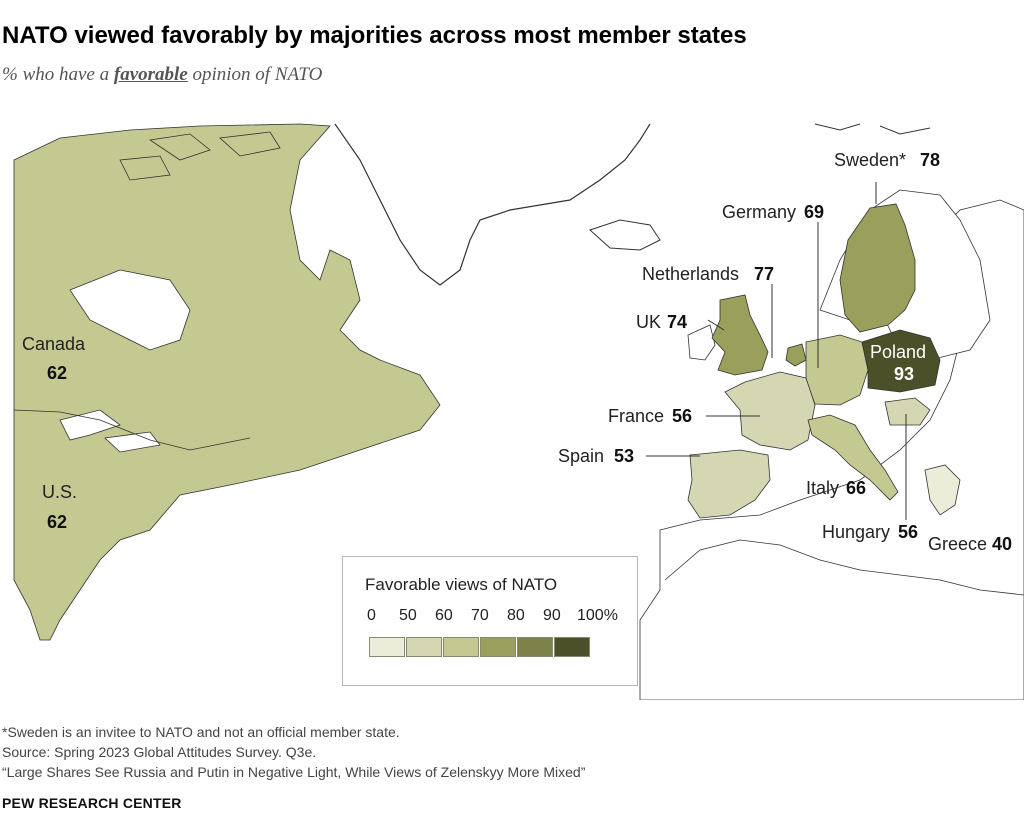  Describe the element at coordinates (872, 129) in the screenshot. I see `svalbard-coast` at that location.